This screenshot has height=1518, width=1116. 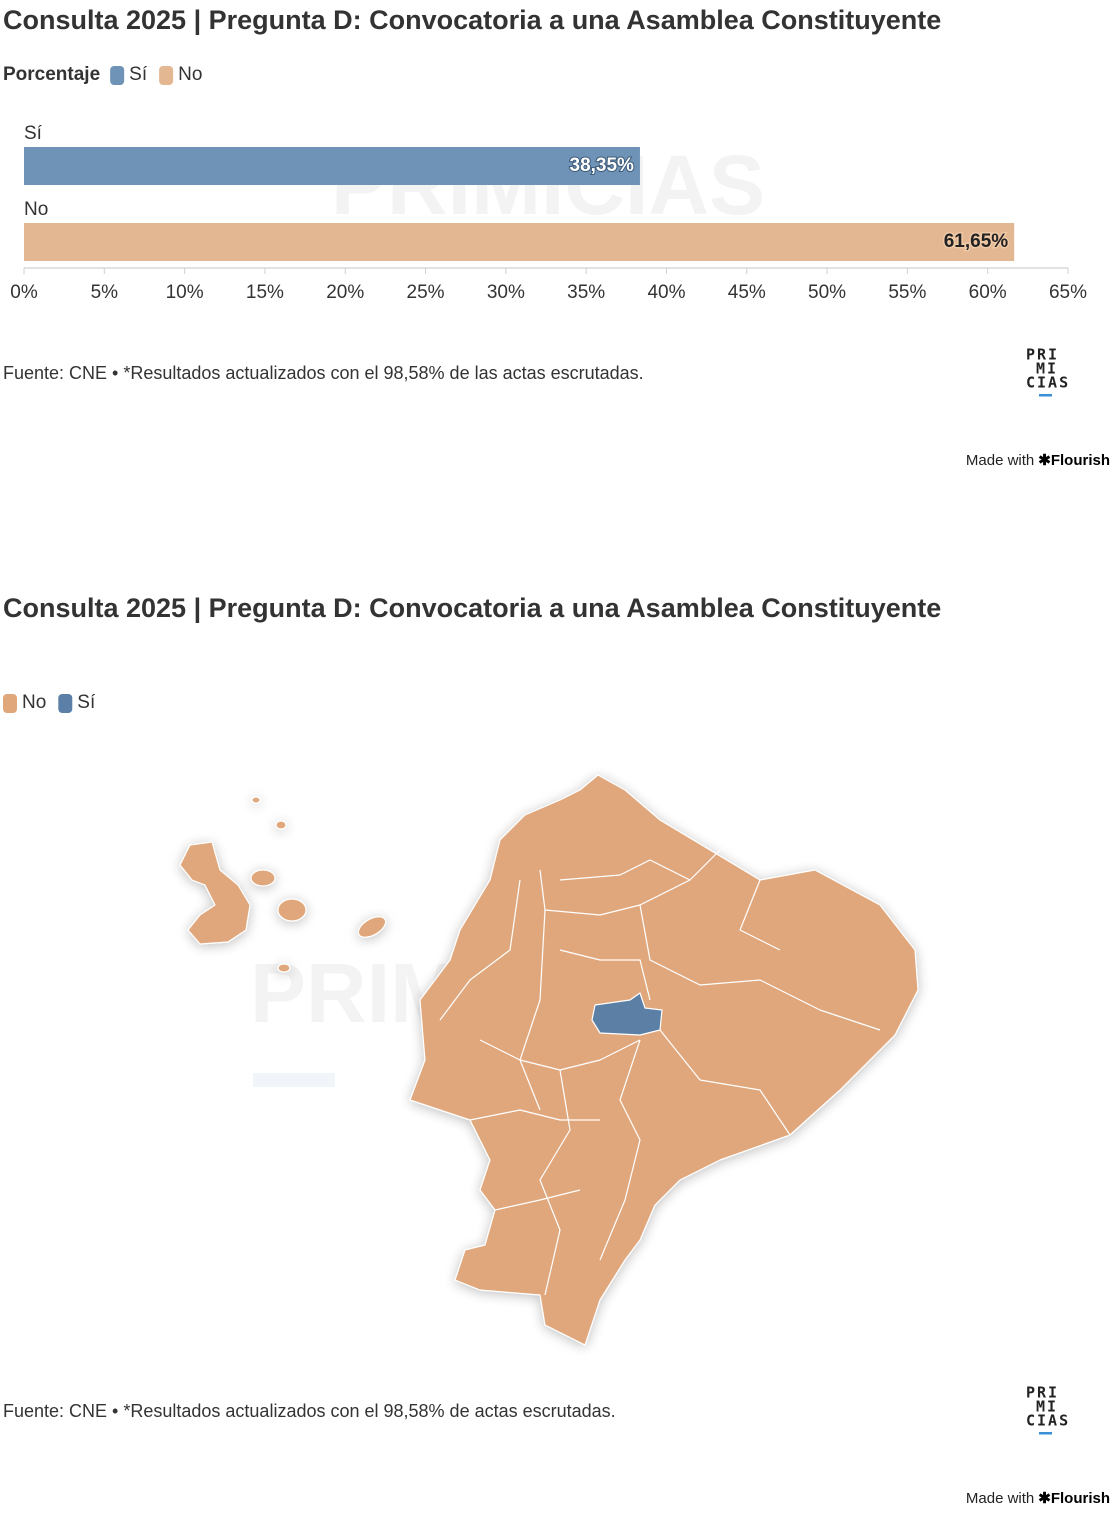 What do you see at coordinates (827, 292) in the screenshot?
I see `x-tick-label: 50%` at bounding box center [827, 292].